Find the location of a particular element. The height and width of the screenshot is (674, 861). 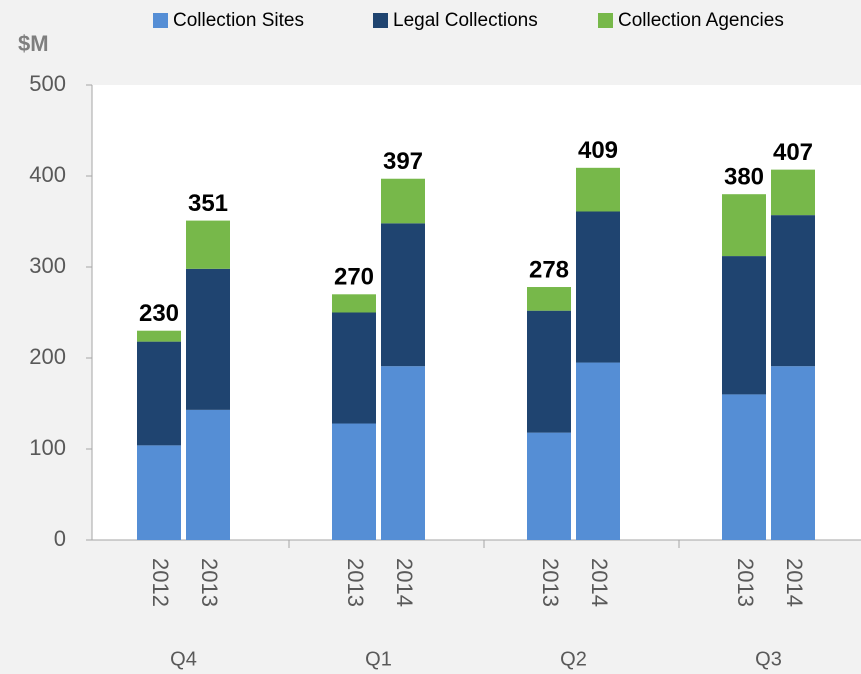

y-axis-label: $M is located at coordinates (33, 43).